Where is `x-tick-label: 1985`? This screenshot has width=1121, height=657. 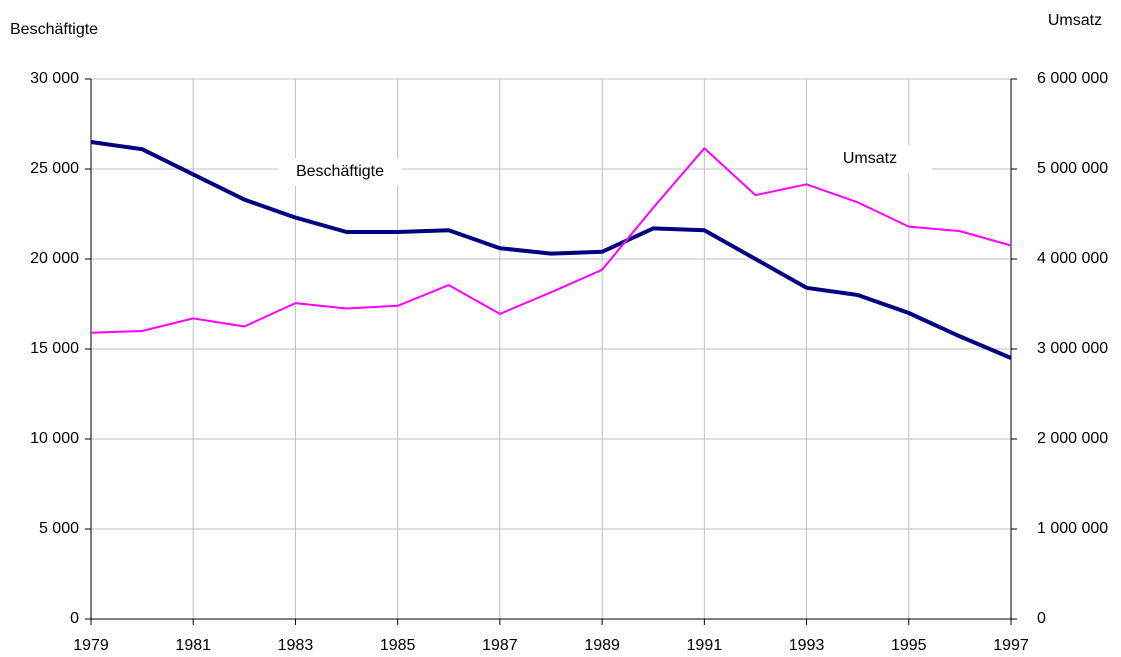
x-tick-label: 1985 is located at coordinates (398, 645).